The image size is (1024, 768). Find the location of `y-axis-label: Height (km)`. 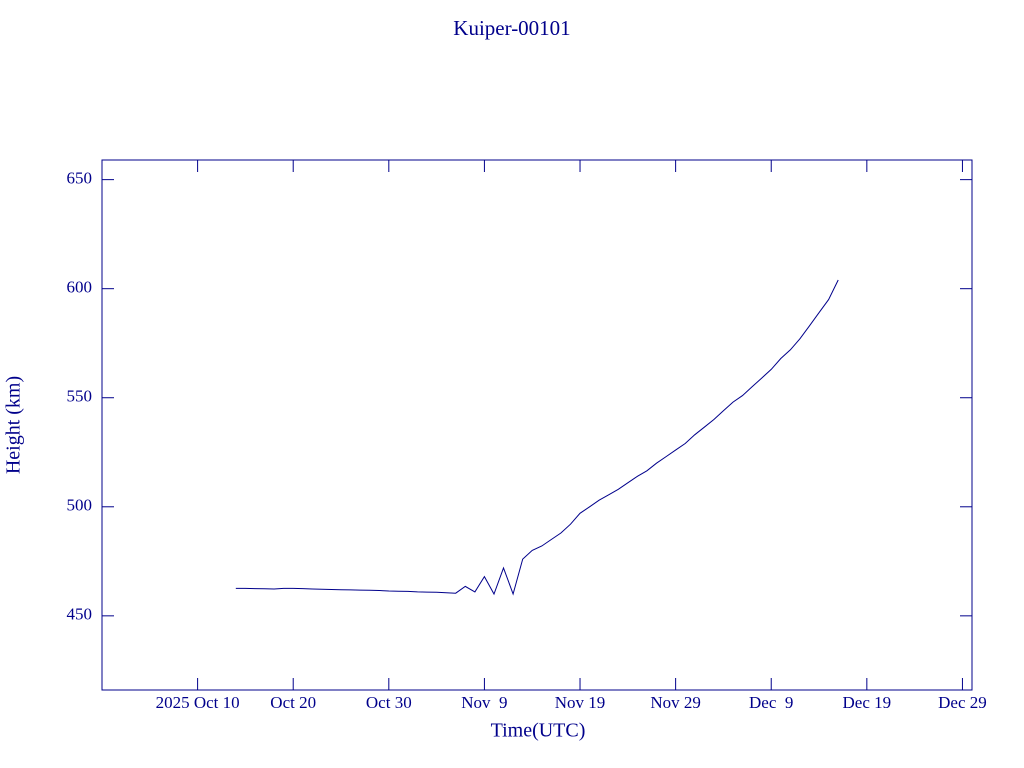

y-axis-label: Height (km) is located at coordinates (14, 425).